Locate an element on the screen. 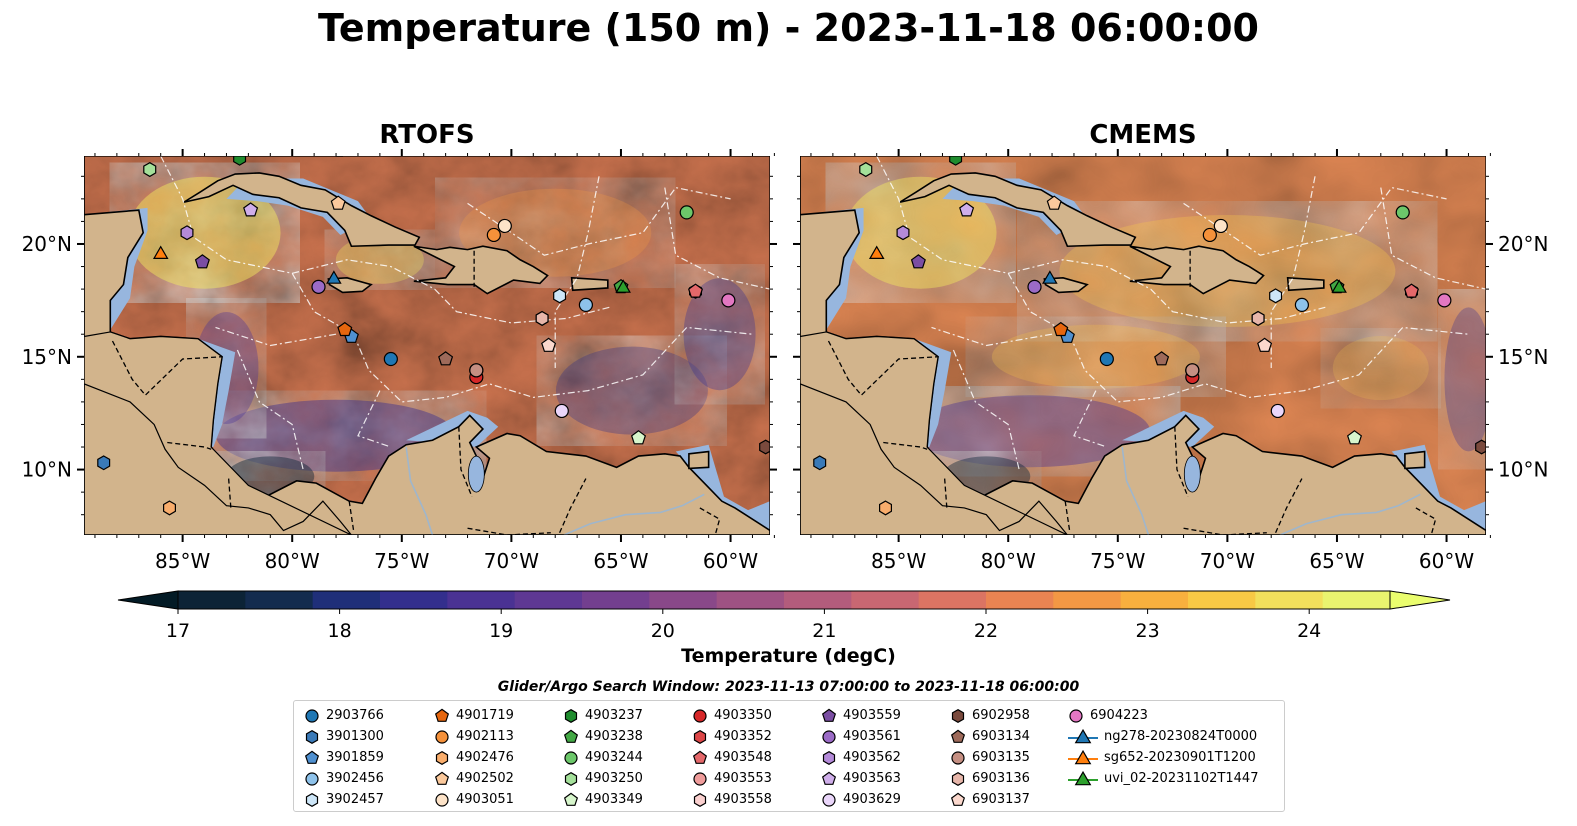 The image size is (1577, 826). legend-label: 6903137 is located at coordinates (1001, 799).